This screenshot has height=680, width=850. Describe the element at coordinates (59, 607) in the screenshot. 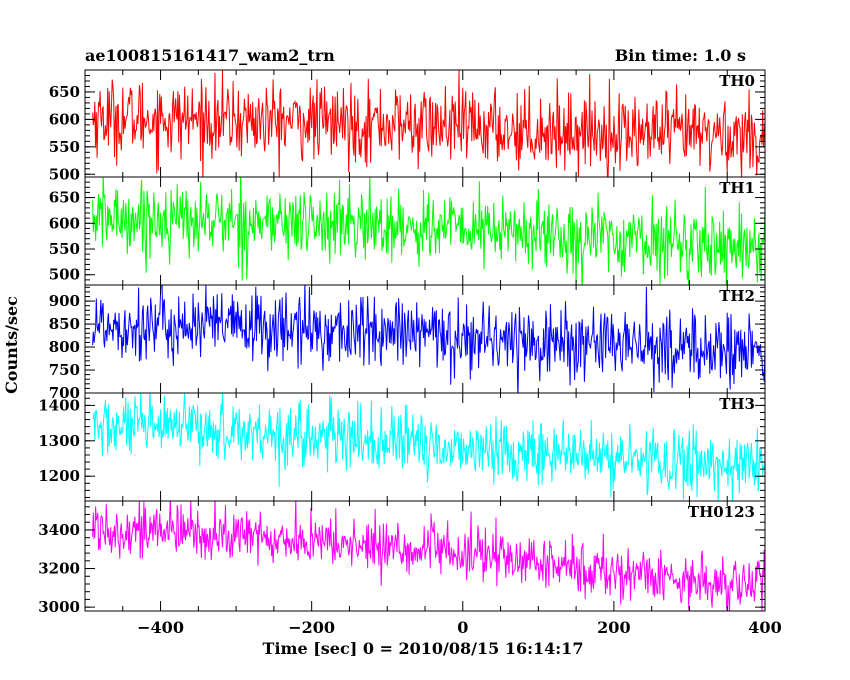

I see `y-tick-label: 3000` at that location.